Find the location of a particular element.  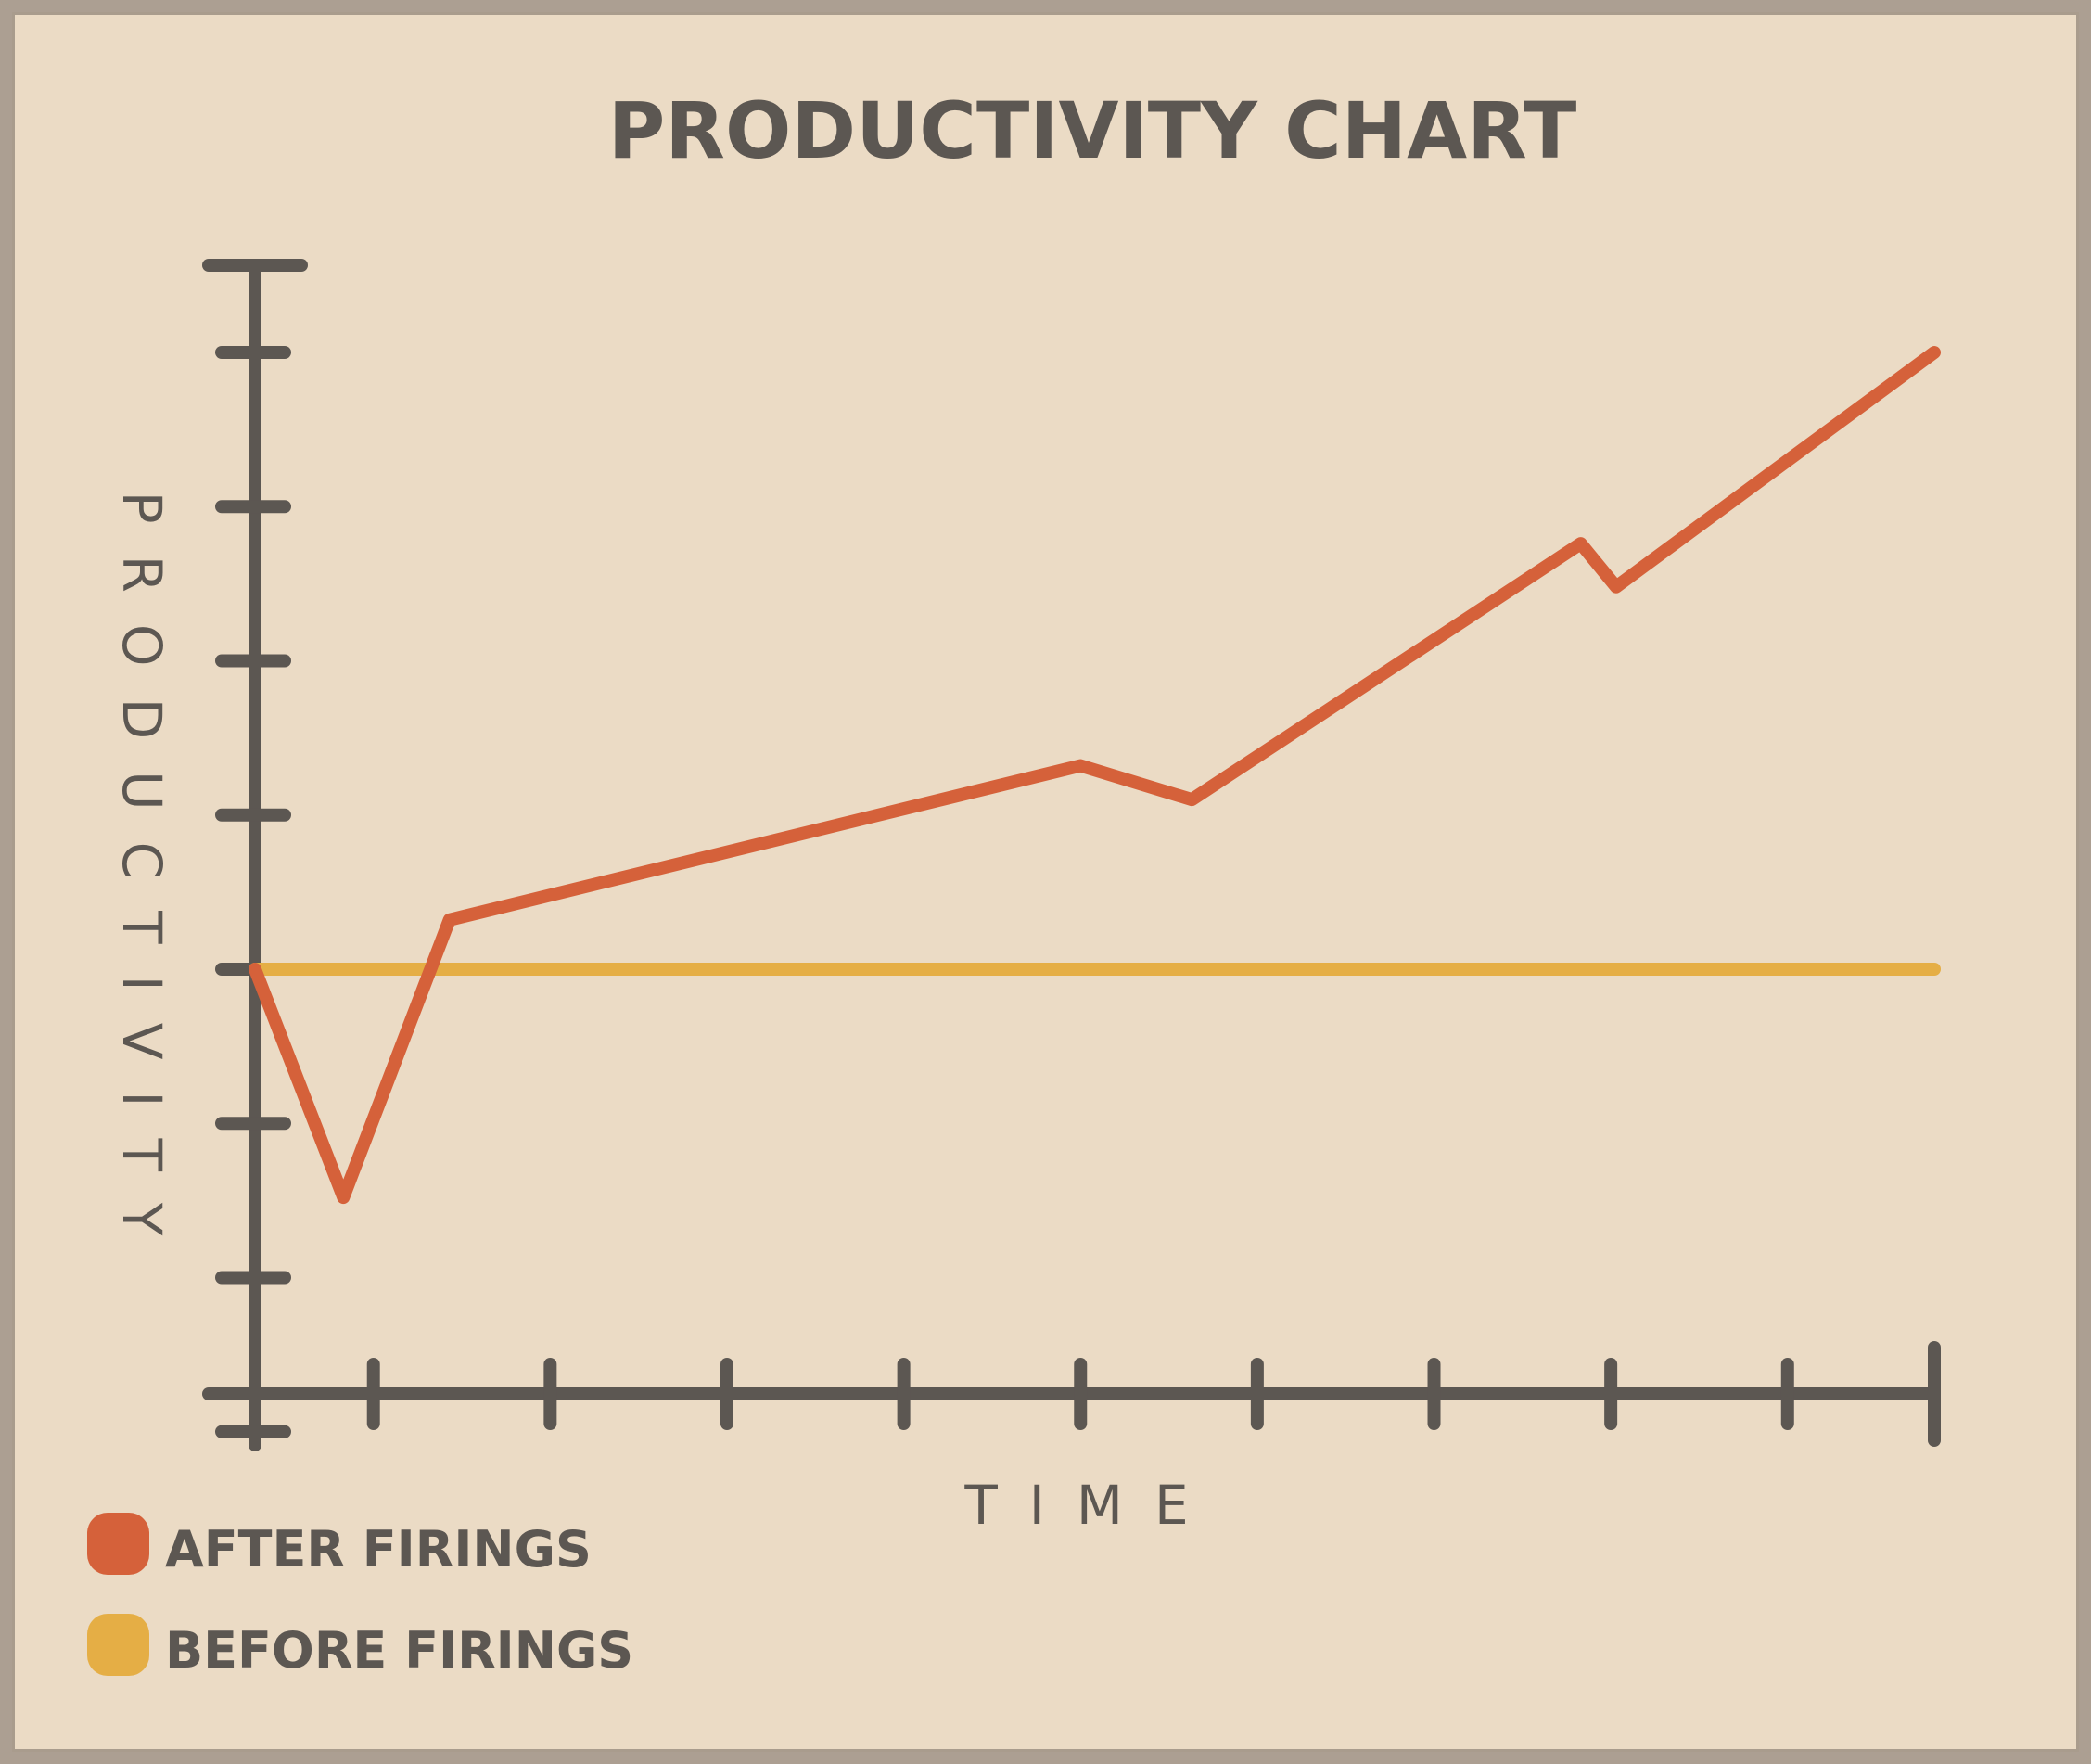

legend-label-before-firings: BEFORE FIRINGS is located at coordinates (399, 1650).